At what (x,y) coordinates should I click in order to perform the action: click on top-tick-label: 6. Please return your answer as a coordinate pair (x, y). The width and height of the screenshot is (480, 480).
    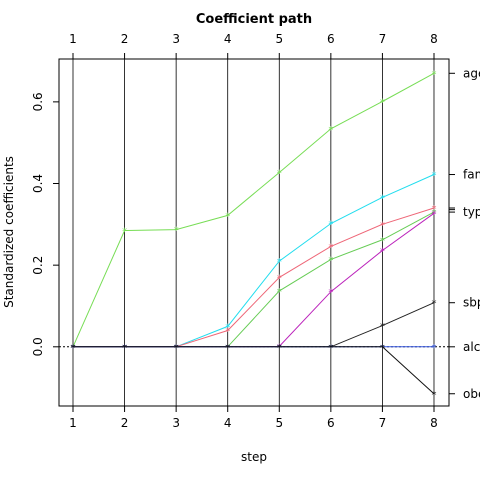
    Looking at the image, I should click on (331, 39).